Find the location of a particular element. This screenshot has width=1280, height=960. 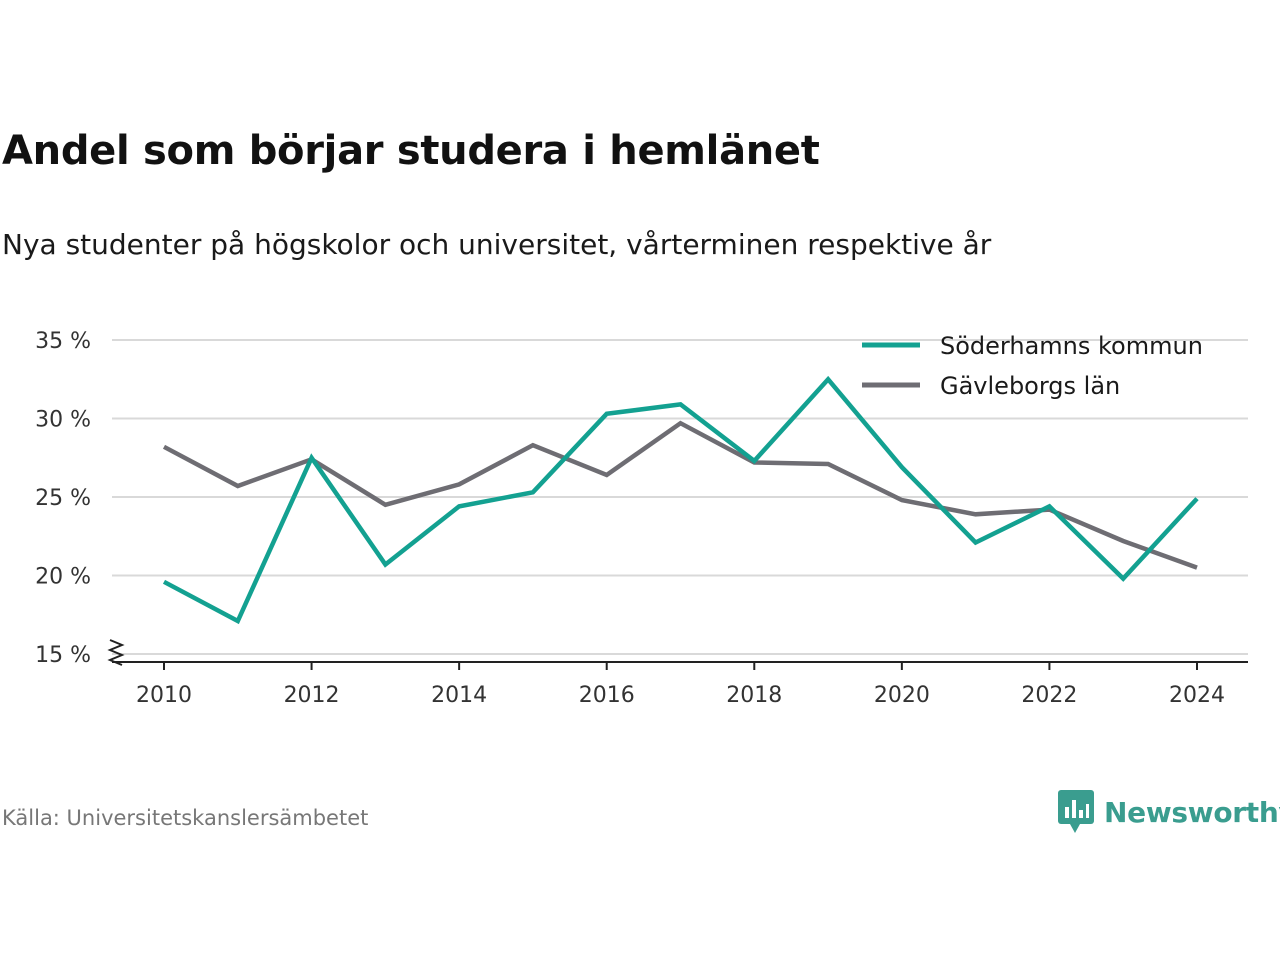

y-tick-label: 35 % is located at coordinates (63, 341).